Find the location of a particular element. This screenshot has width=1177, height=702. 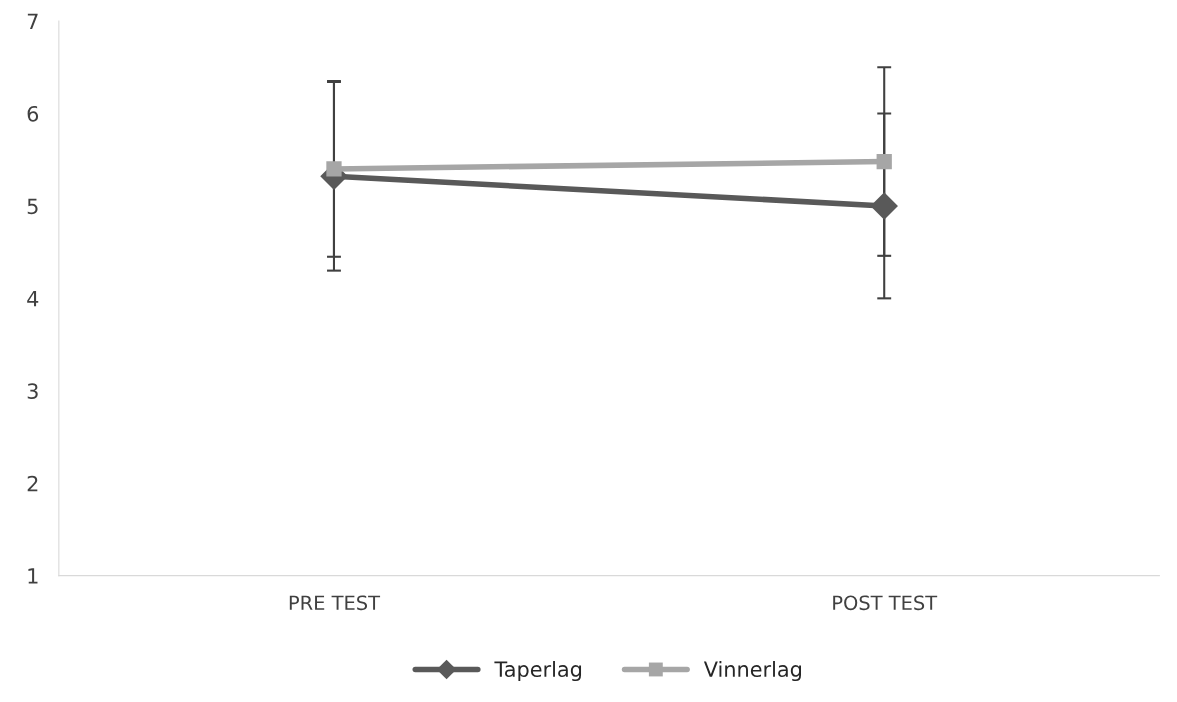

x-tick-label: POST TEST is located at coordinates (885, 603).